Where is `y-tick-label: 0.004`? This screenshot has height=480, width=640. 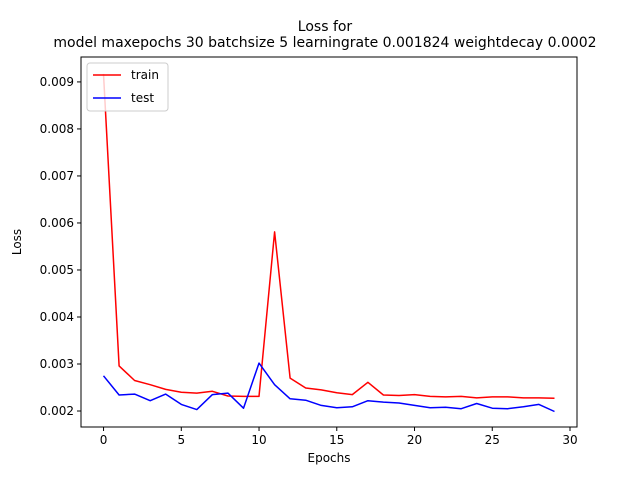 y-tick-label: 0.004 is located at coordinates (57, 317).